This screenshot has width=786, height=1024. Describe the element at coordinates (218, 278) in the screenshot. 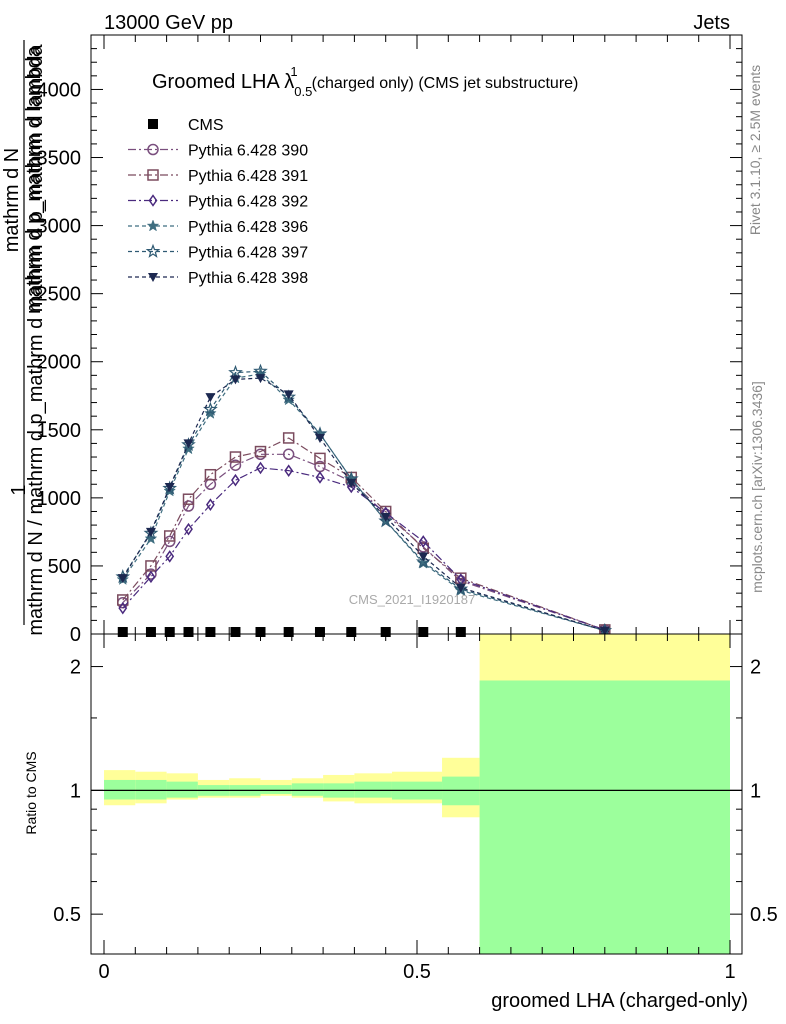

I see `legend-entry: Pythia 6.428 398` at that location.